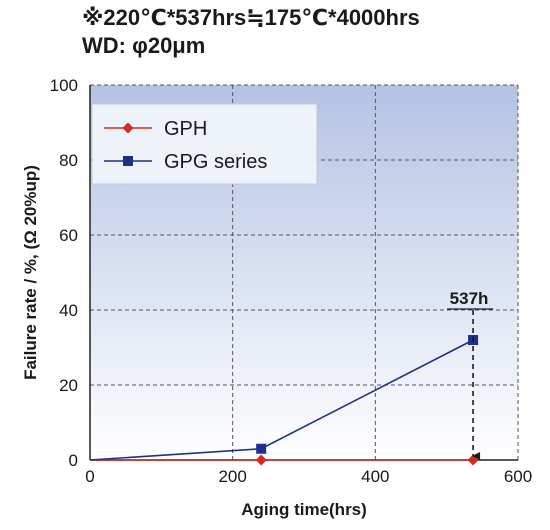 This screenshot has height=530, width=550. I want to click on legend: GPH GPG series, so click(204, 144).